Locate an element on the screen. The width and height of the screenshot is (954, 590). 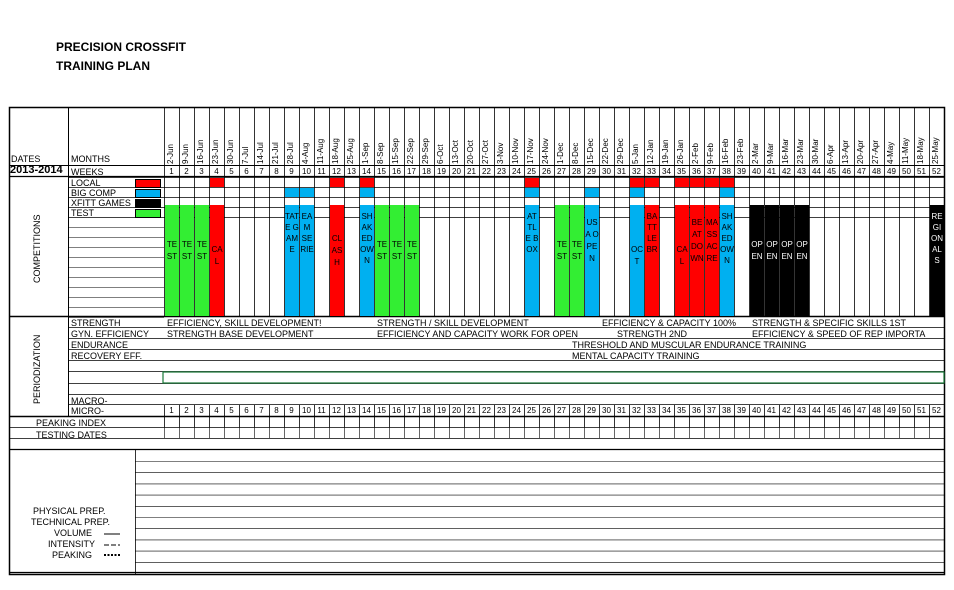
period-row-label-2: ENDURANCE is located at coordinates (100, 345).